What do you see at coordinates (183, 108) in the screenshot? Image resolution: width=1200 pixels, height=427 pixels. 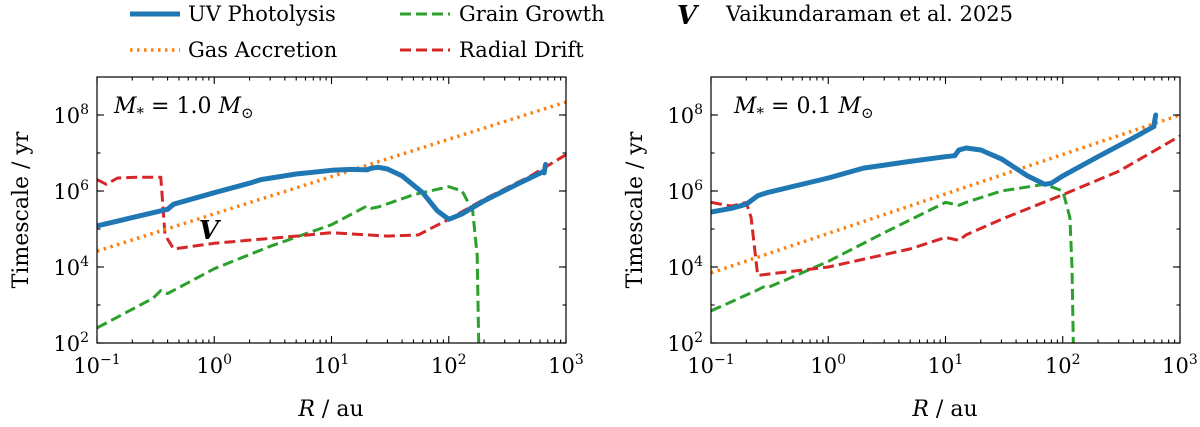 I see `panel-left-annotation: M* = 1.0 M⊙` at bounding box center [183, 108].